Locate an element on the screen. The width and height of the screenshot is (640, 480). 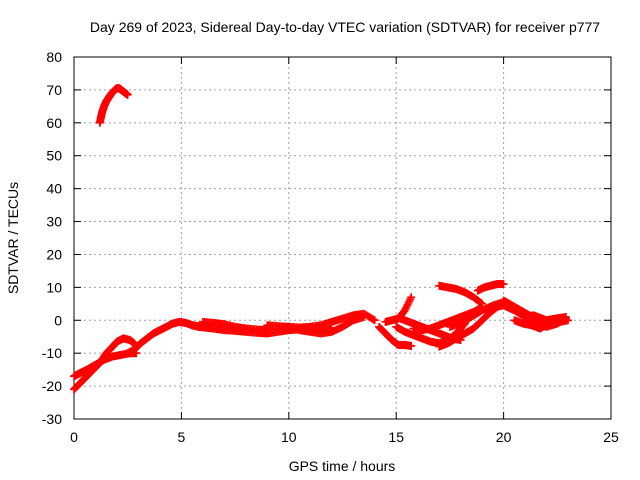
y-tick-label: 0 is located at coordinates (58, 320).